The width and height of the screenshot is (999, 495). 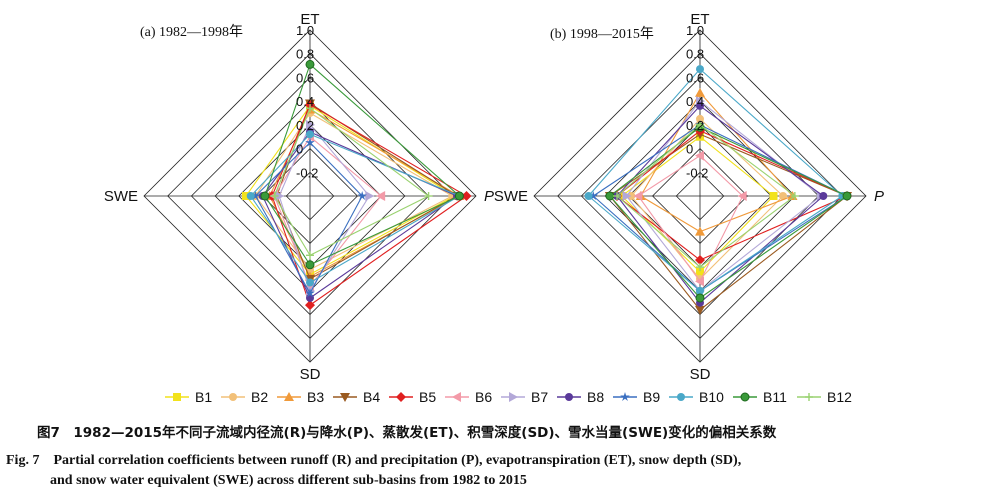 I want to click on legend-label-b6: B6, so click(x=483, y=397).